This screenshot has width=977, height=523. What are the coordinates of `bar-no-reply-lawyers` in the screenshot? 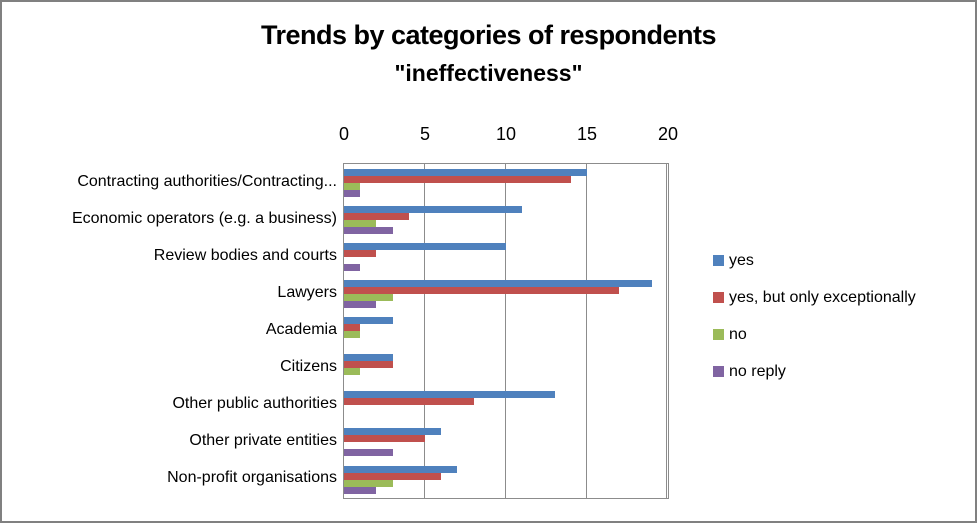 It's located at (360, 304).